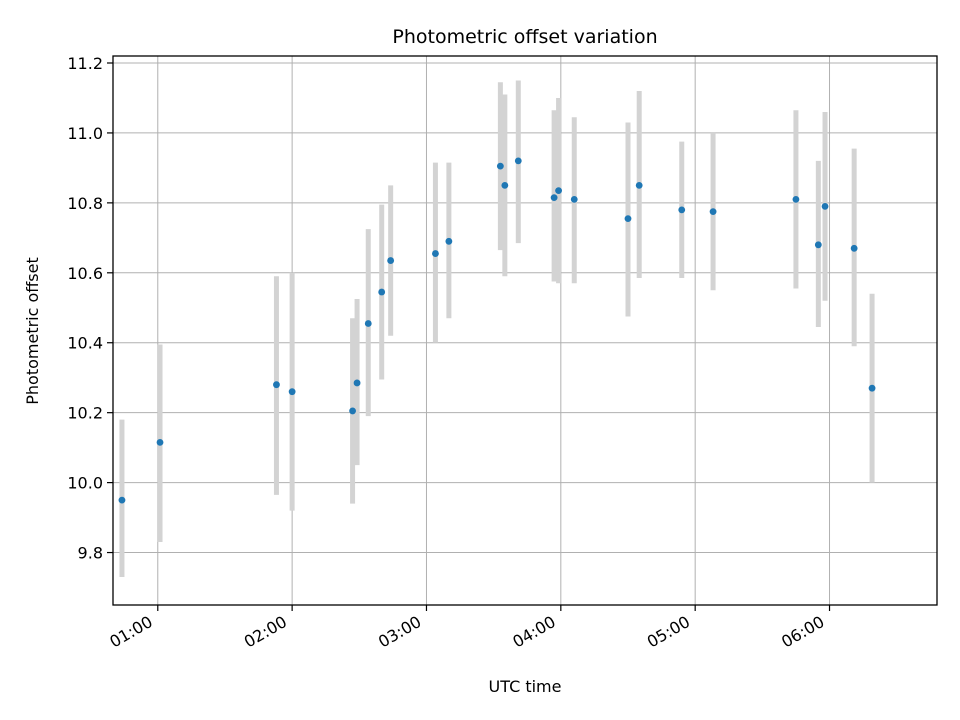  What do you see at coordinates (90, 308) in the screenshot?
I see `y-axis: 9.8 10.0 10.2 10.4 10.6 10.8 11.0 11.2` at bounding box center [90, 308].